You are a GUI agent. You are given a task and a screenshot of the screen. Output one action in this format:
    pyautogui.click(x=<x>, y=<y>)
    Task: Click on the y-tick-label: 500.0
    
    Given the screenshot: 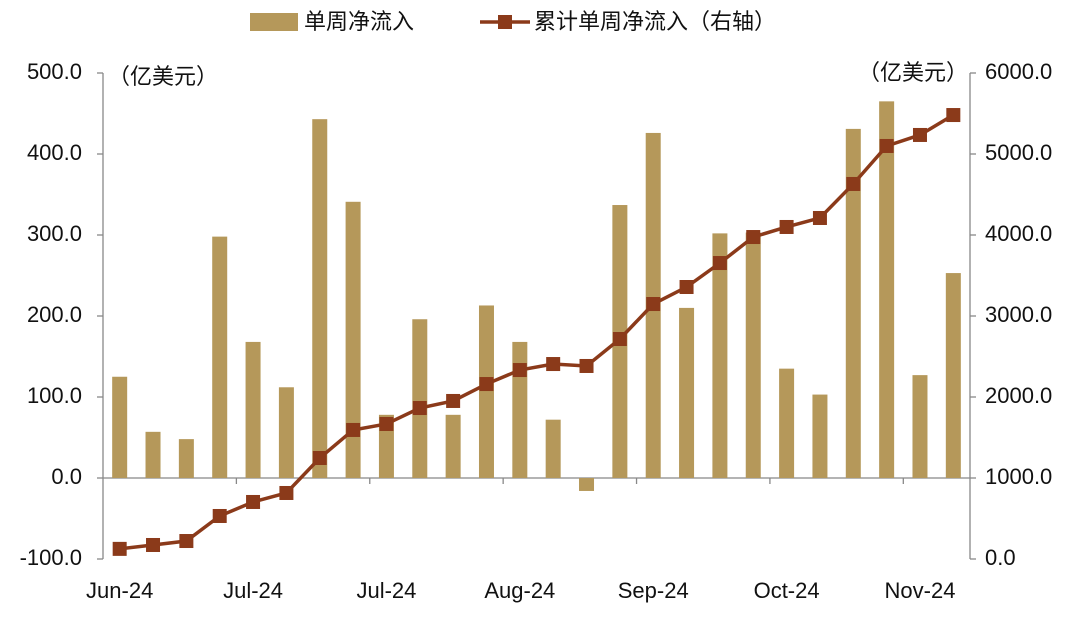 What is the action you would take?
    pyautogui.click(x=54, y=71)
    